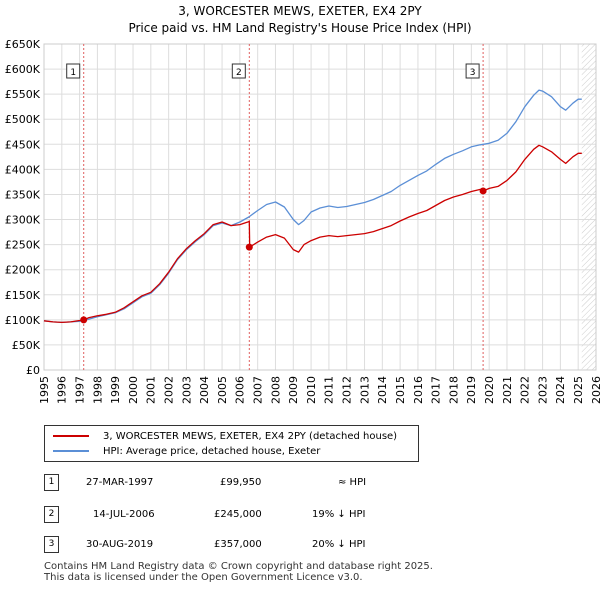 The width and height of the screenshot is (600, 590). I want to click on transaction-hpi: 19% ↓ HPI, so click(339, 514).